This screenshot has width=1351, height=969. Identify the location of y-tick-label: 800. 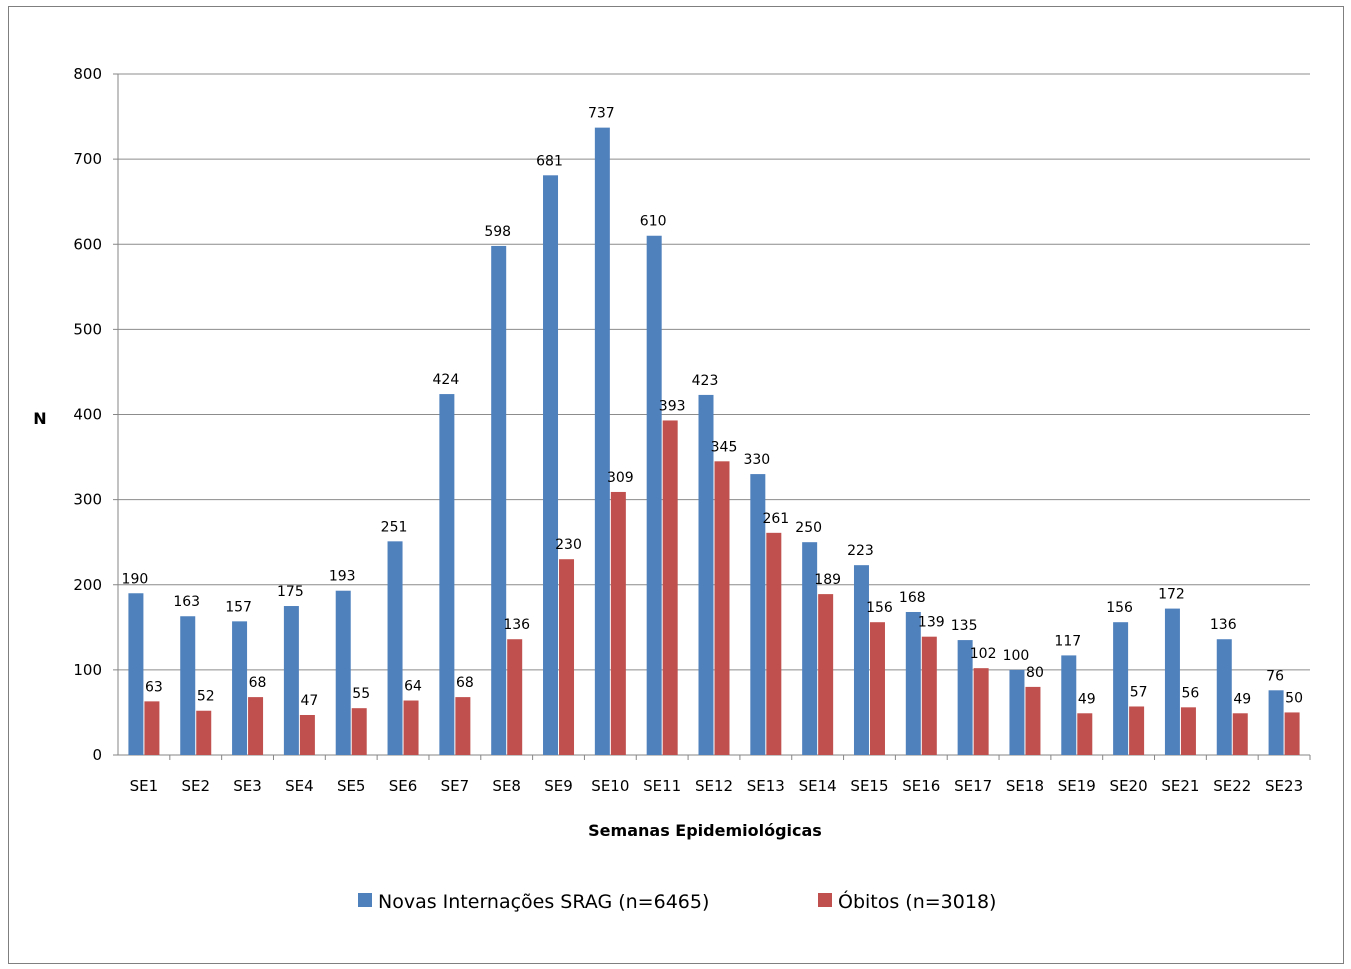
(87, 74).